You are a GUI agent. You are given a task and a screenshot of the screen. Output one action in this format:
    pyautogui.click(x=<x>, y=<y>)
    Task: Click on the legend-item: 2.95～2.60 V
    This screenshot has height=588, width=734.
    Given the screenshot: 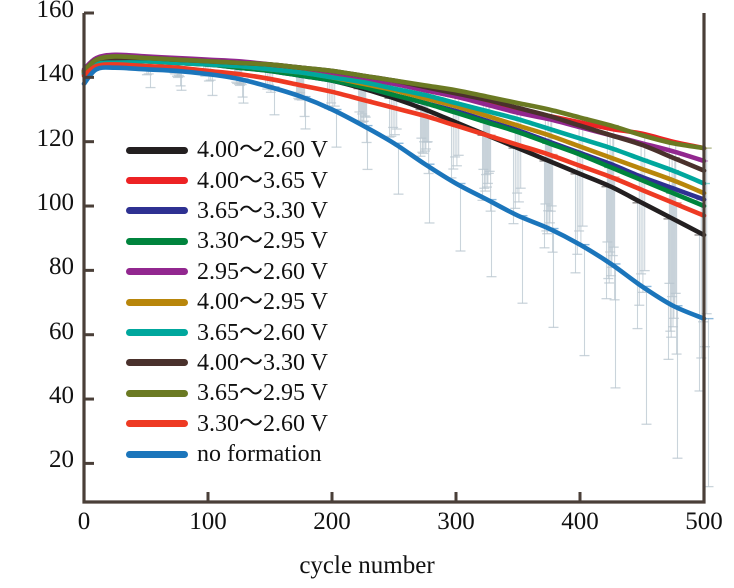 What is the action you would take?
    pyautogui.click(x=256, y=272)
    